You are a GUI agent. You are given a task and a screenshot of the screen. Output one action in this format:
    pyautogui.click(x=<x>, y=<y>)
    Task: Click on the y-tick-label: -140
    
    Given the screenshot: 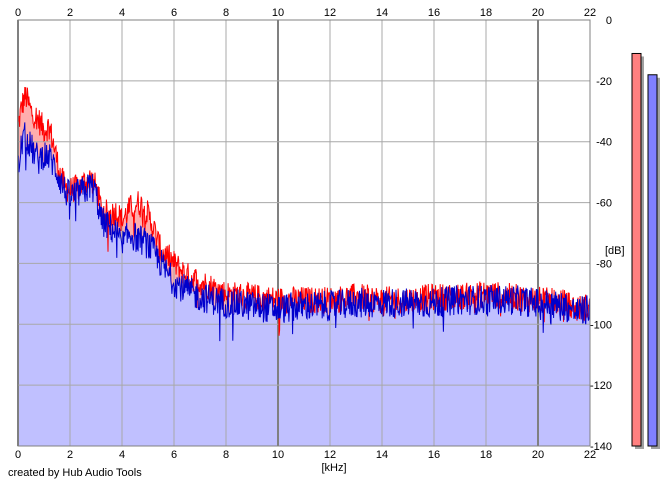 What is the action you would take?
    pyautogui.click(x=601, y=447)
    